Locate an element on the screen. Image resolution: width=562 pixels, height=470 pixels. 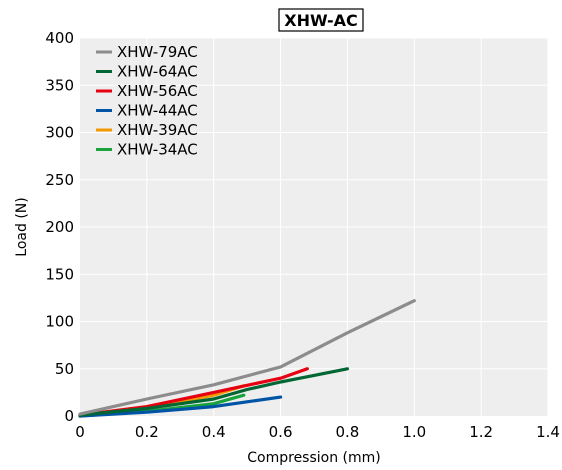
chart-title-group: XHW-AC is located at coordinates (321, 20).